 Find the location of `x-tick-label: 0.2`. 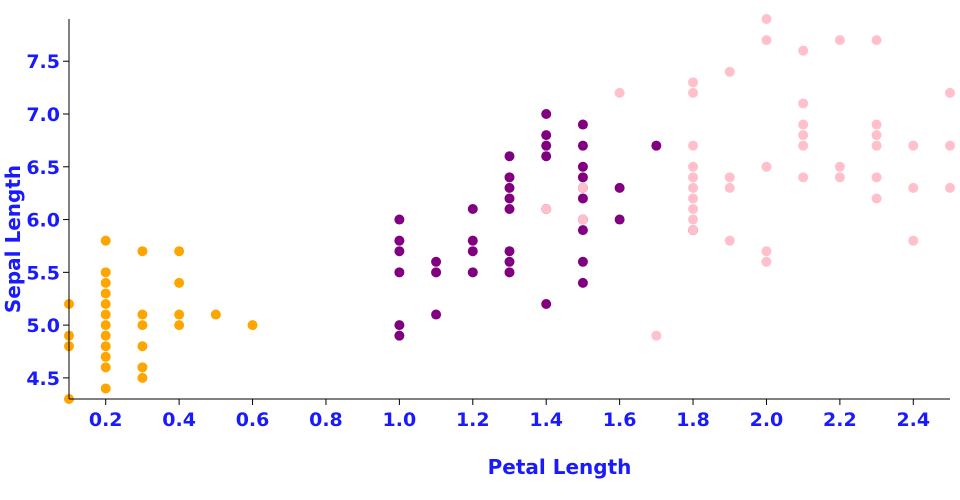

x-tick-label: 0.2 is located at coordinates (106, 420).